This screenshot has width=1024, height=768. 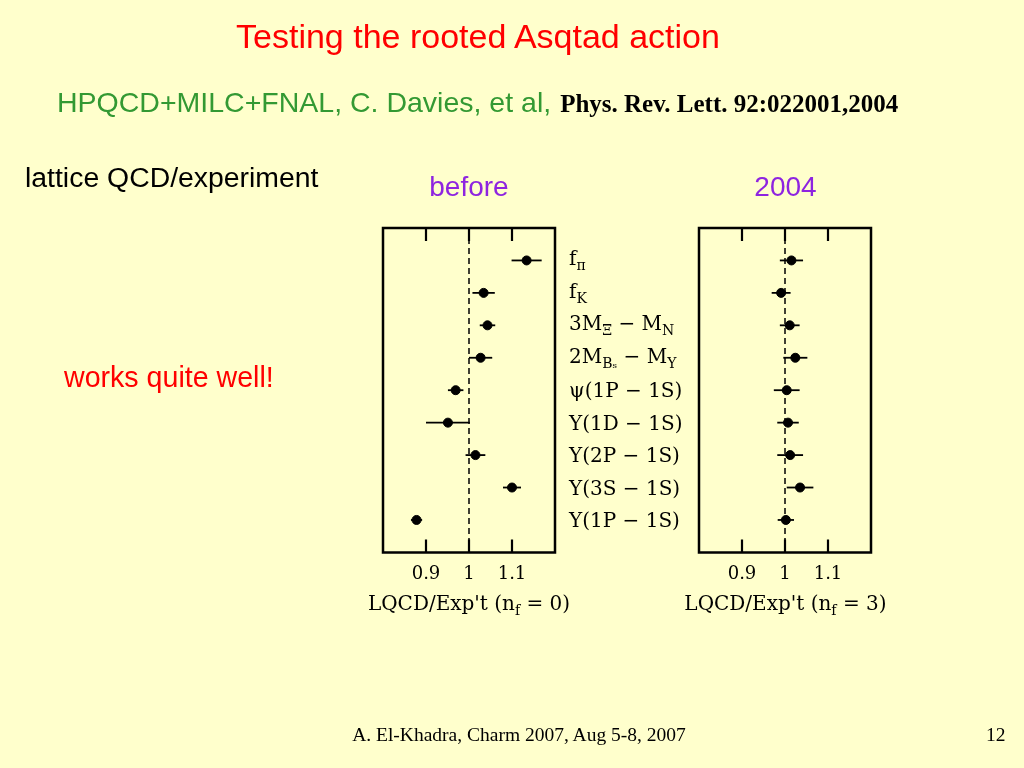 What do you see at coordinates (519, 735) in the screenshot?
I see `text: A. El-Khadra, Charm 2007, Aug 5-8, 2007` at bounding box center [519, 735].